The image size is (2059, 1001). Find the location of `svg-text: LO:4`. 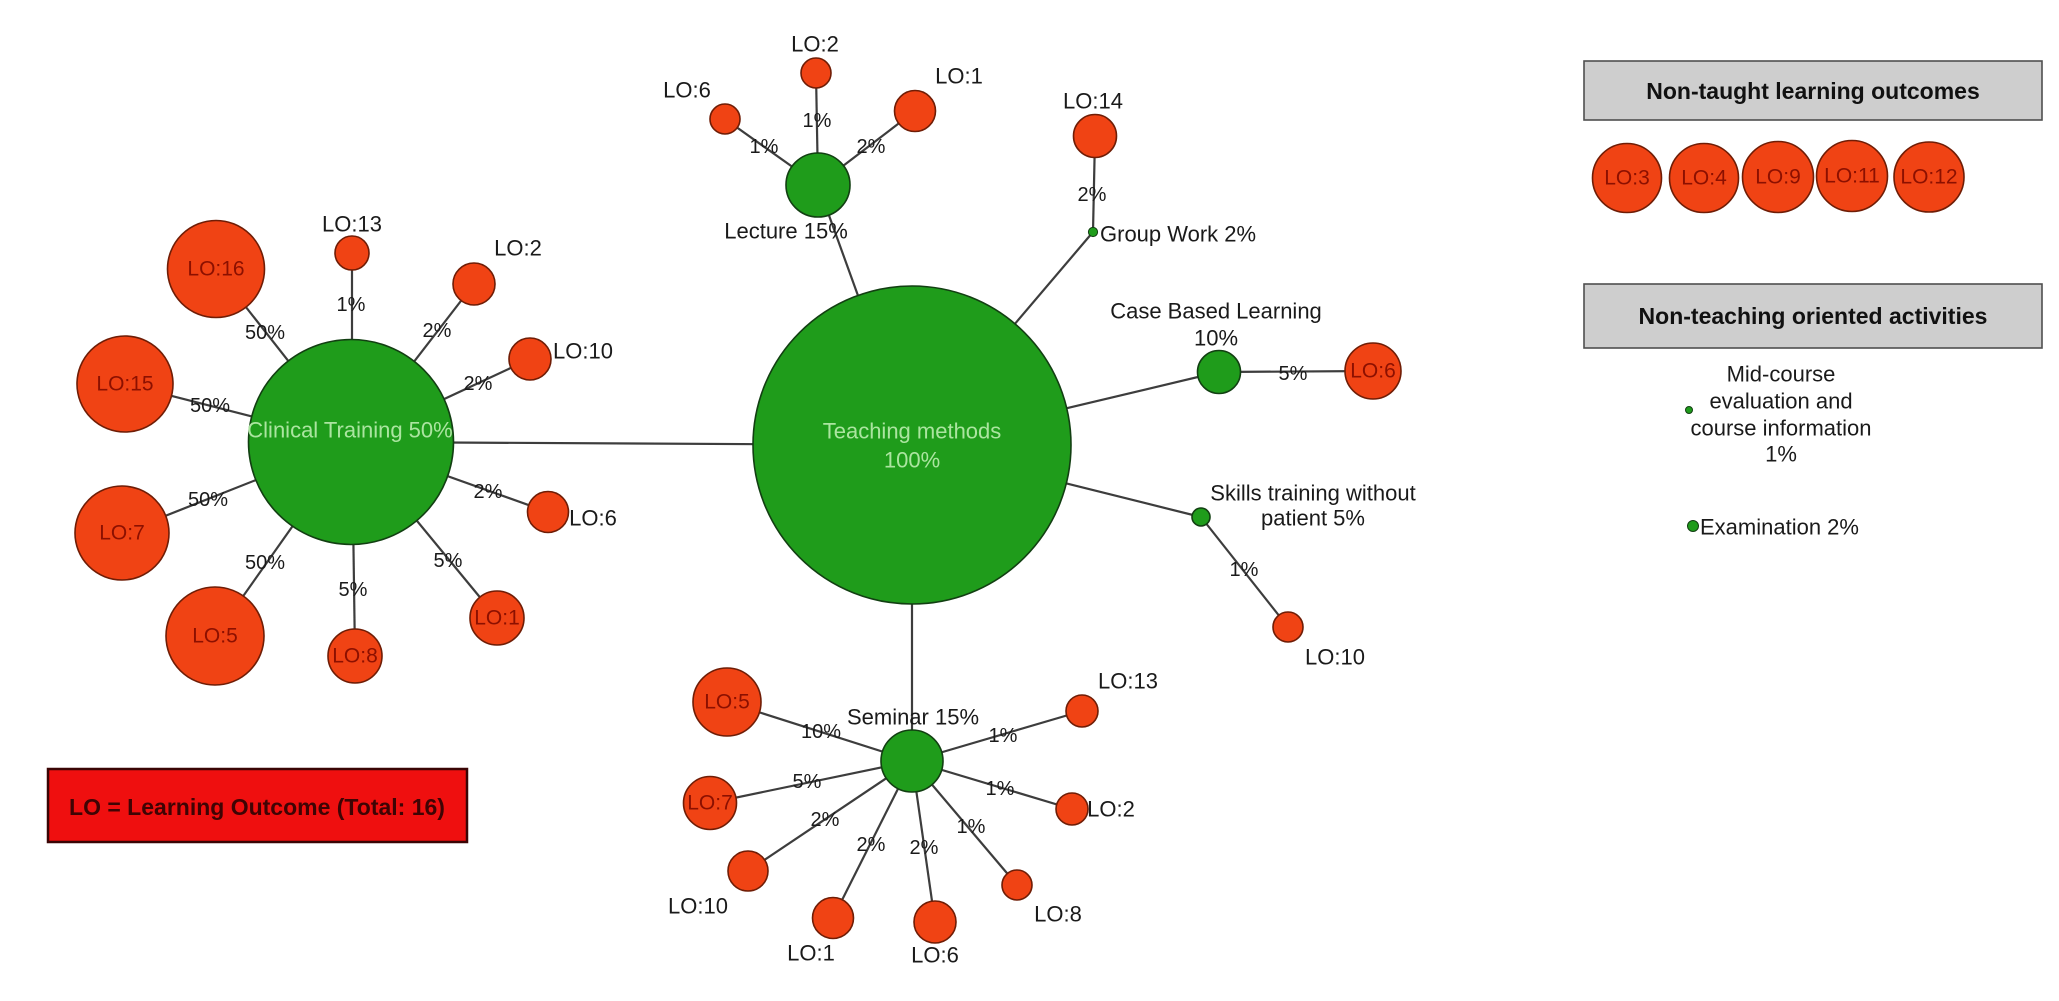

svg-text: LO:4 is located at coordinates (1704, 178).